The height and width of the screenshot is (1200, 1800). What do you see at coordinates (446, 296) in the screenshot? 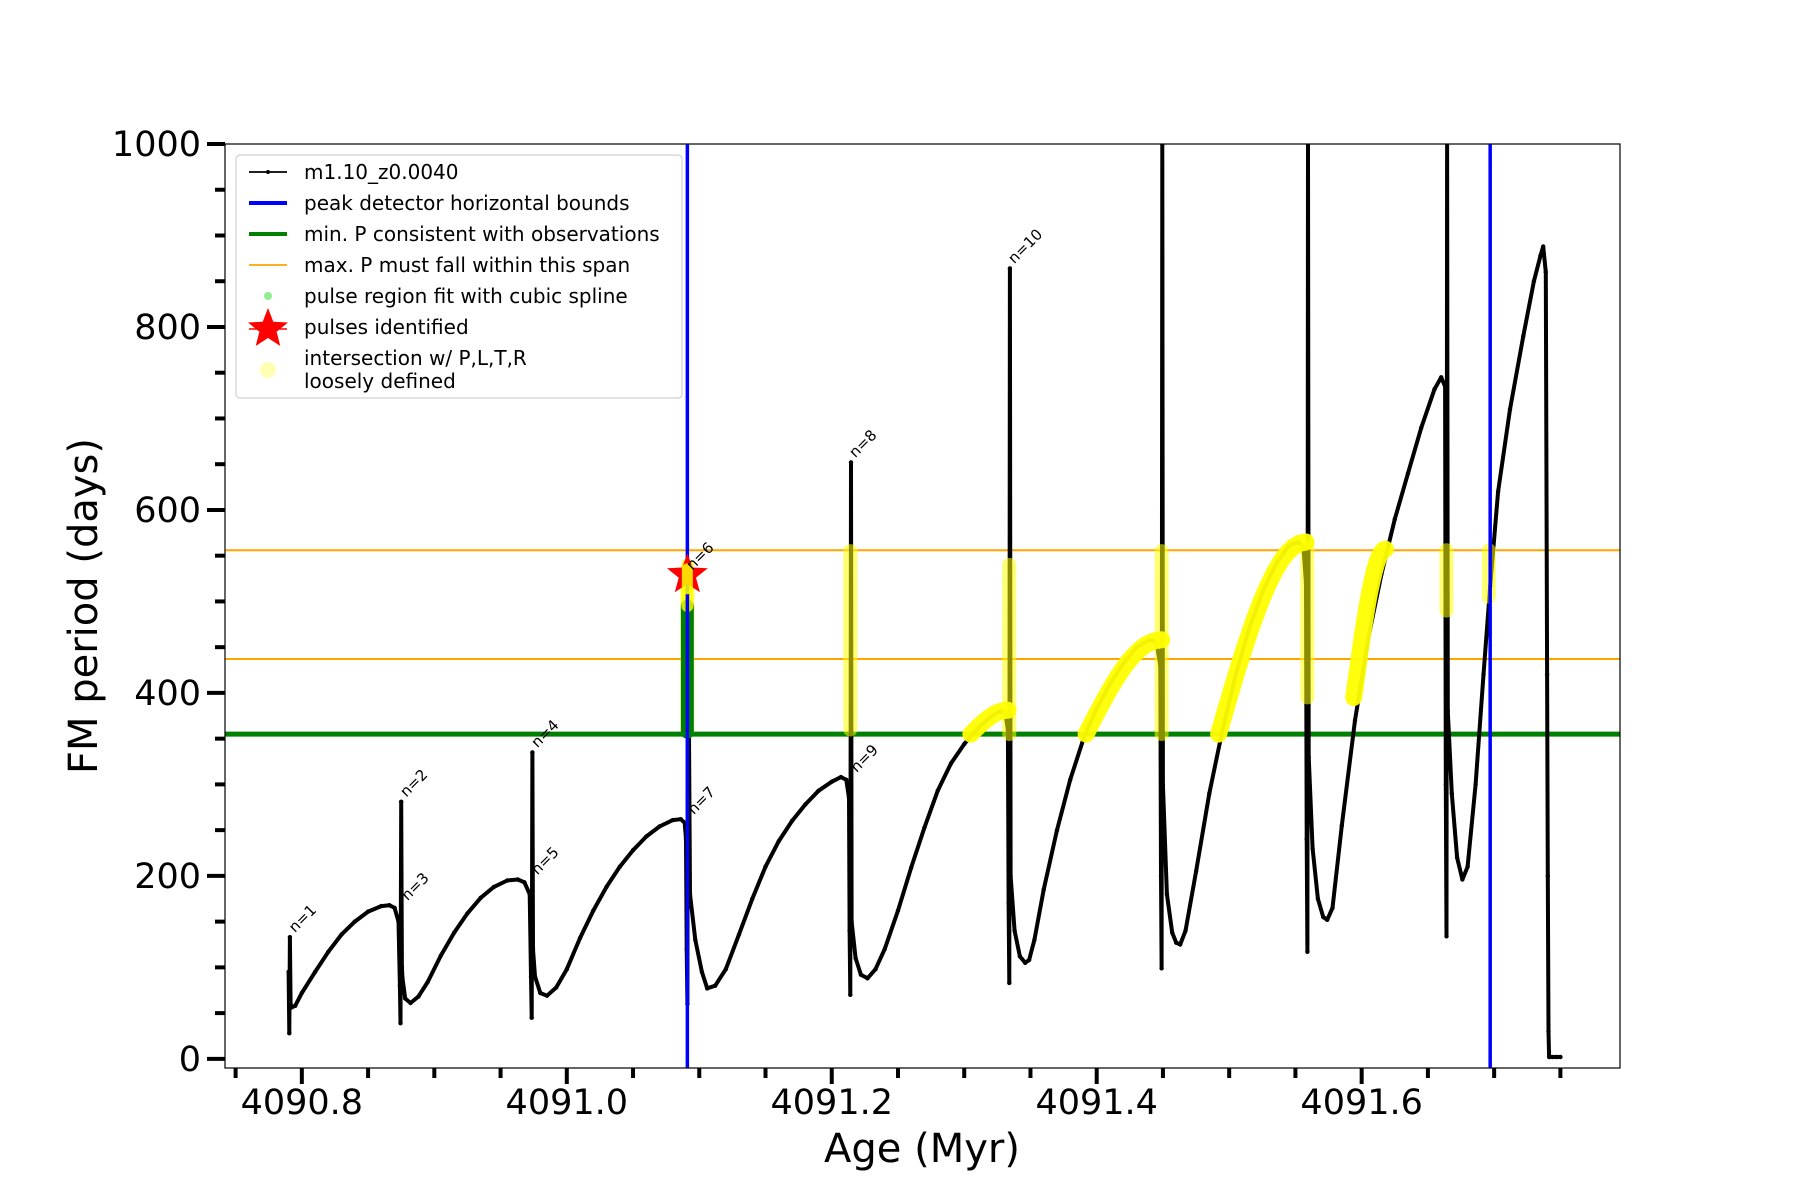
I see `legend-item: pulse region fit with cubic spline` at bounding box center [446, 296].